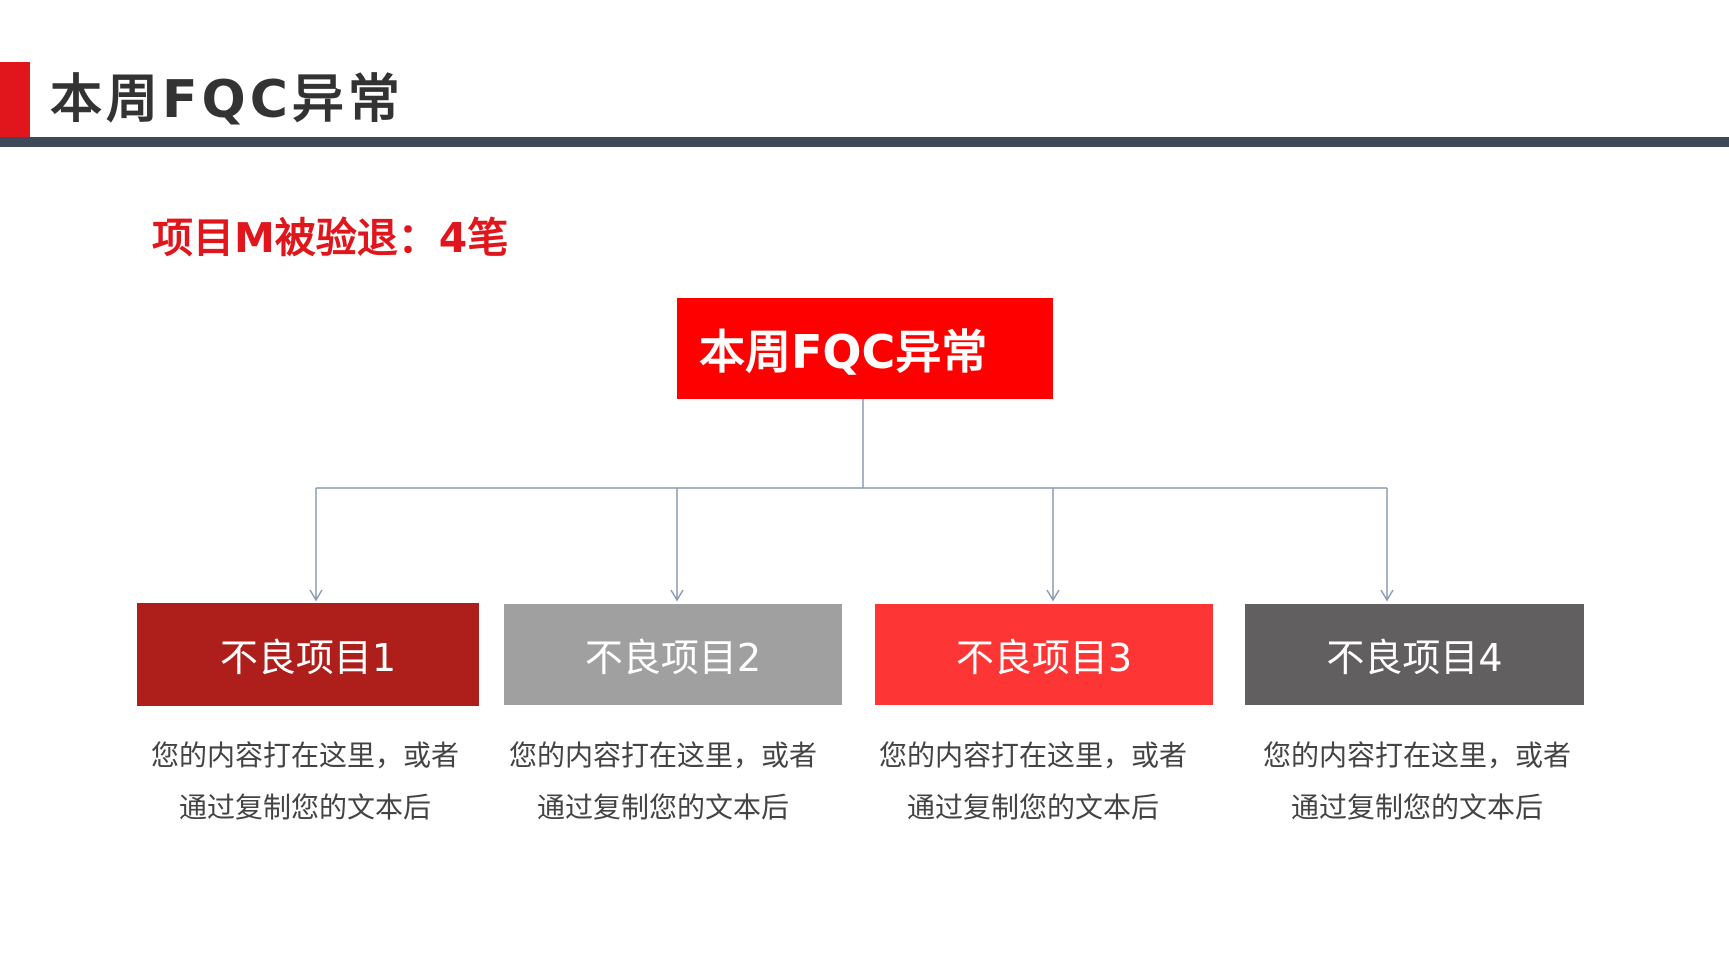  I want to click on header-rule, so click(864, 142).